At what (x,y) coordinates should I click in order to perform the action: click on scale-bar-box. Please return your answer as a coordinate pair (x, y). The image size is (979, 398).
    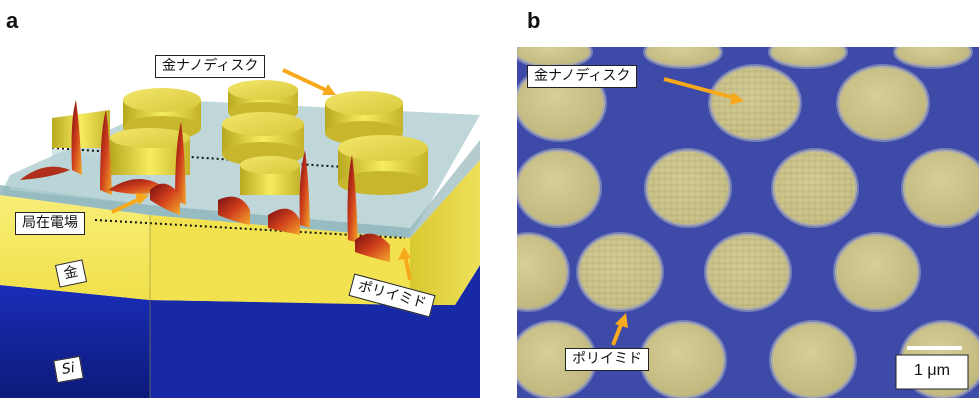
    Looking at the image, I should click on (932, 372).